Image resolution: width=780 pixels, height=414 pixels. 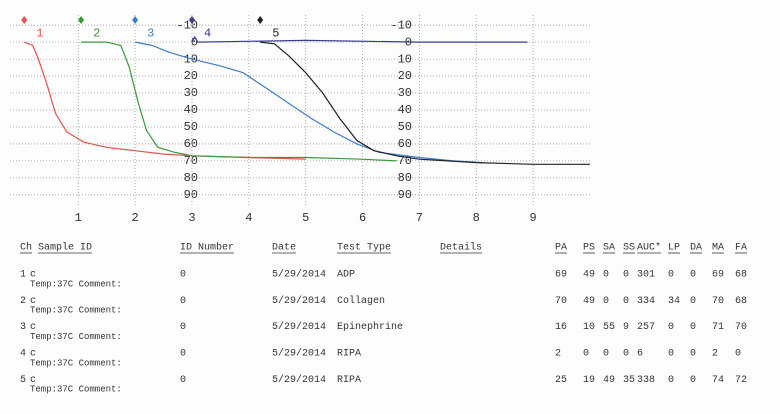 I want to click on column-header: AUC*, so click(x=649, y=248).